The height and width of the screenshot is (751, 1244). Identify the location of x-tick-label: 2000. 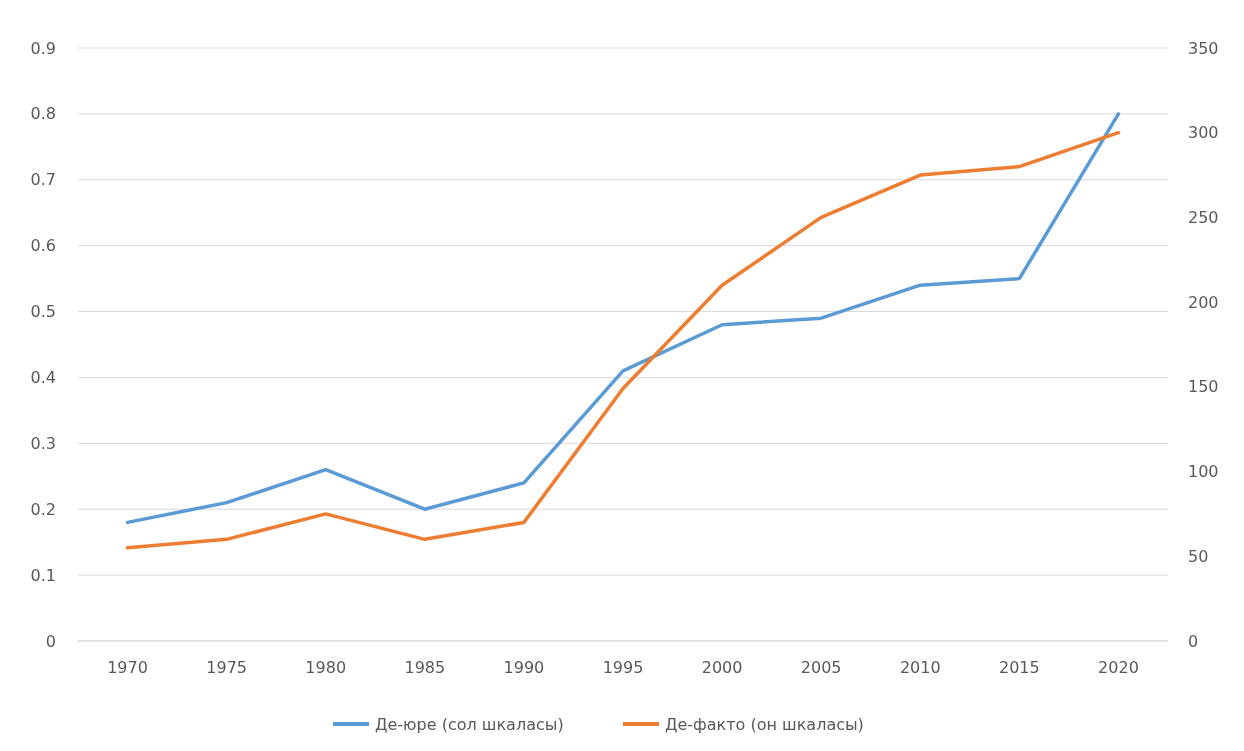
(722, 667).